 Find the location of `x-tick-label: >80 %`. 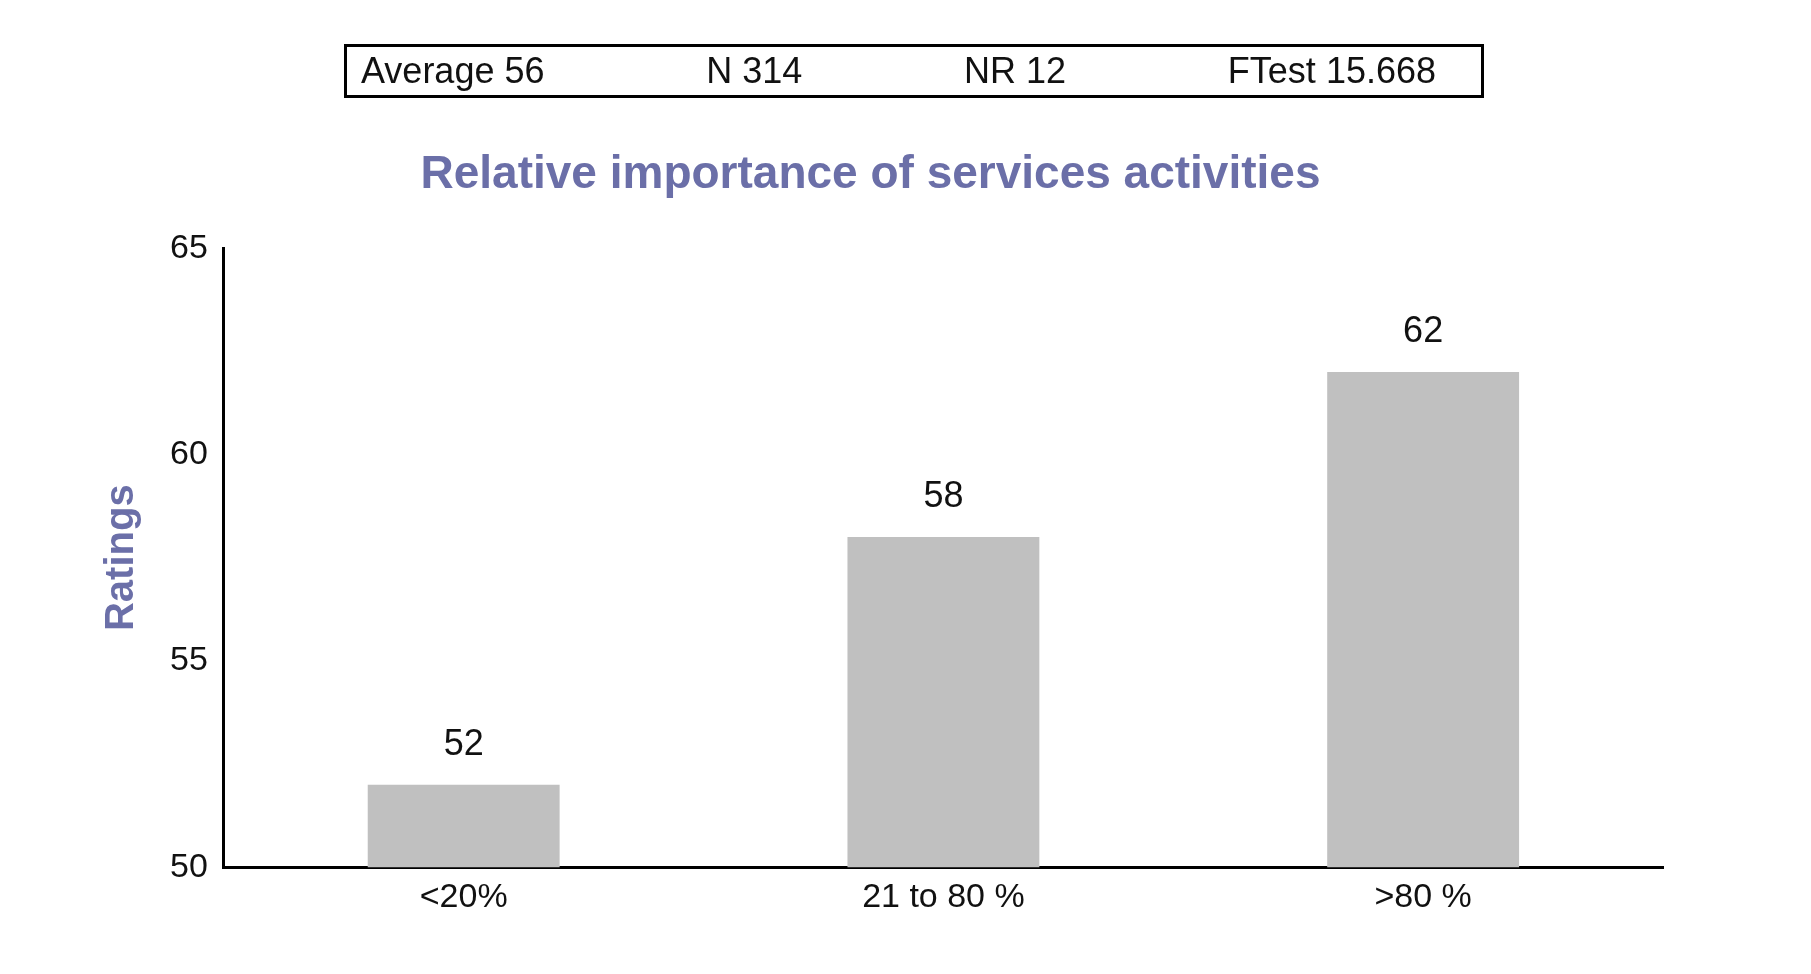

x-tick-label: >80 % is located at coordinates (1423, 894).